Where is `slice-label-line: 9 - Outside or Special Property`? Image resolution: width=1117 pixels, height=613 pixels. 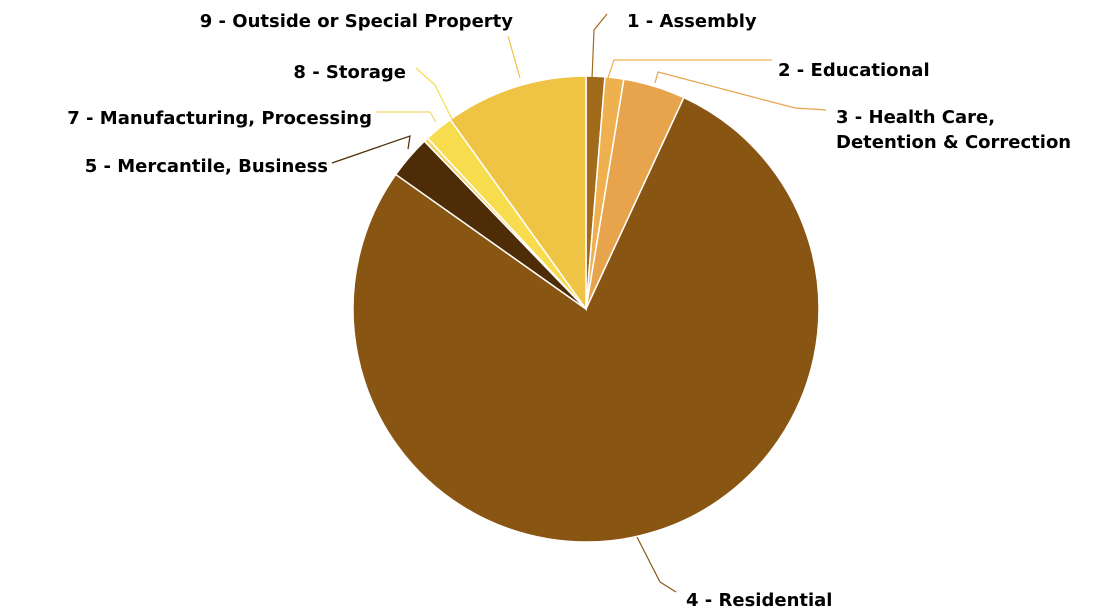 slice-label-line: 9 - Outside or Special Property is located at coordinates (356, 21).